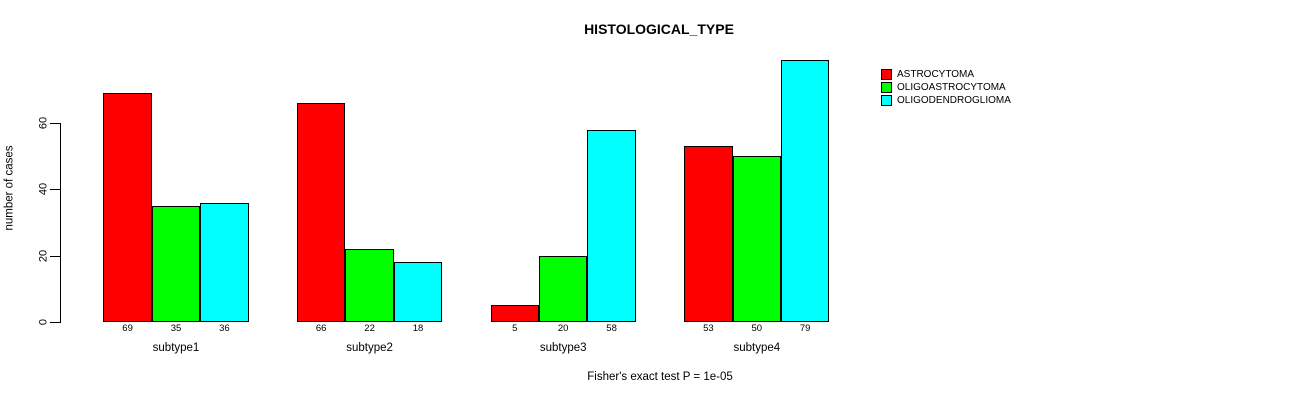 This screenshot has width=1290, height=400. Describe the element at coordinates (563, 348) in the screenshot. I see `x-category-label-subtype3: subtype3` at that location.